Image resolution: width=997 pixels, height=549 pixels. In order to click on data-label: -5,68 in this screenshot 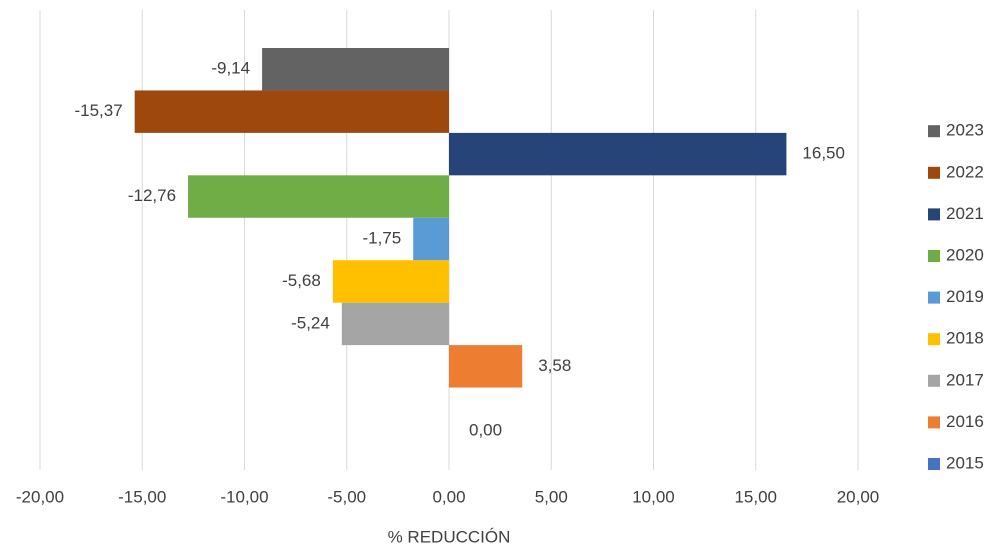, I will do `click(301, 280)`.